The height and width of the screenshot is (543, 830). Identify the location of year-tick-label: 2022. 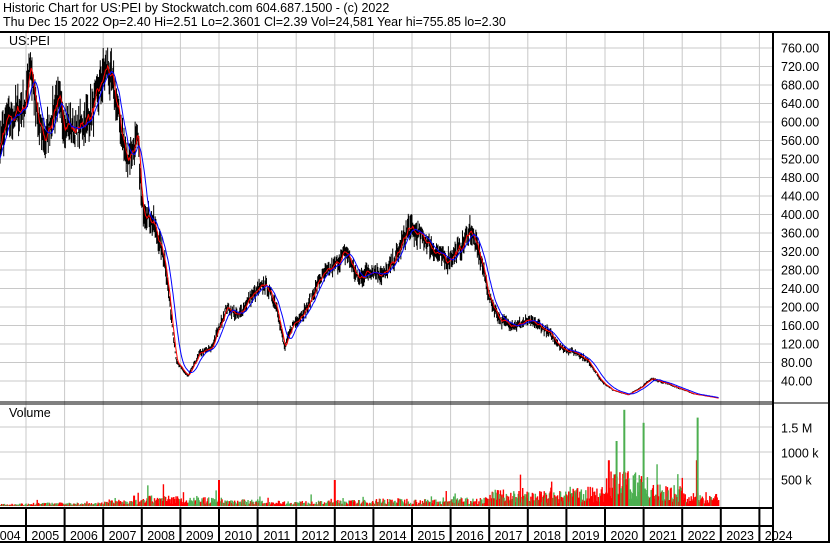
(702, 536).